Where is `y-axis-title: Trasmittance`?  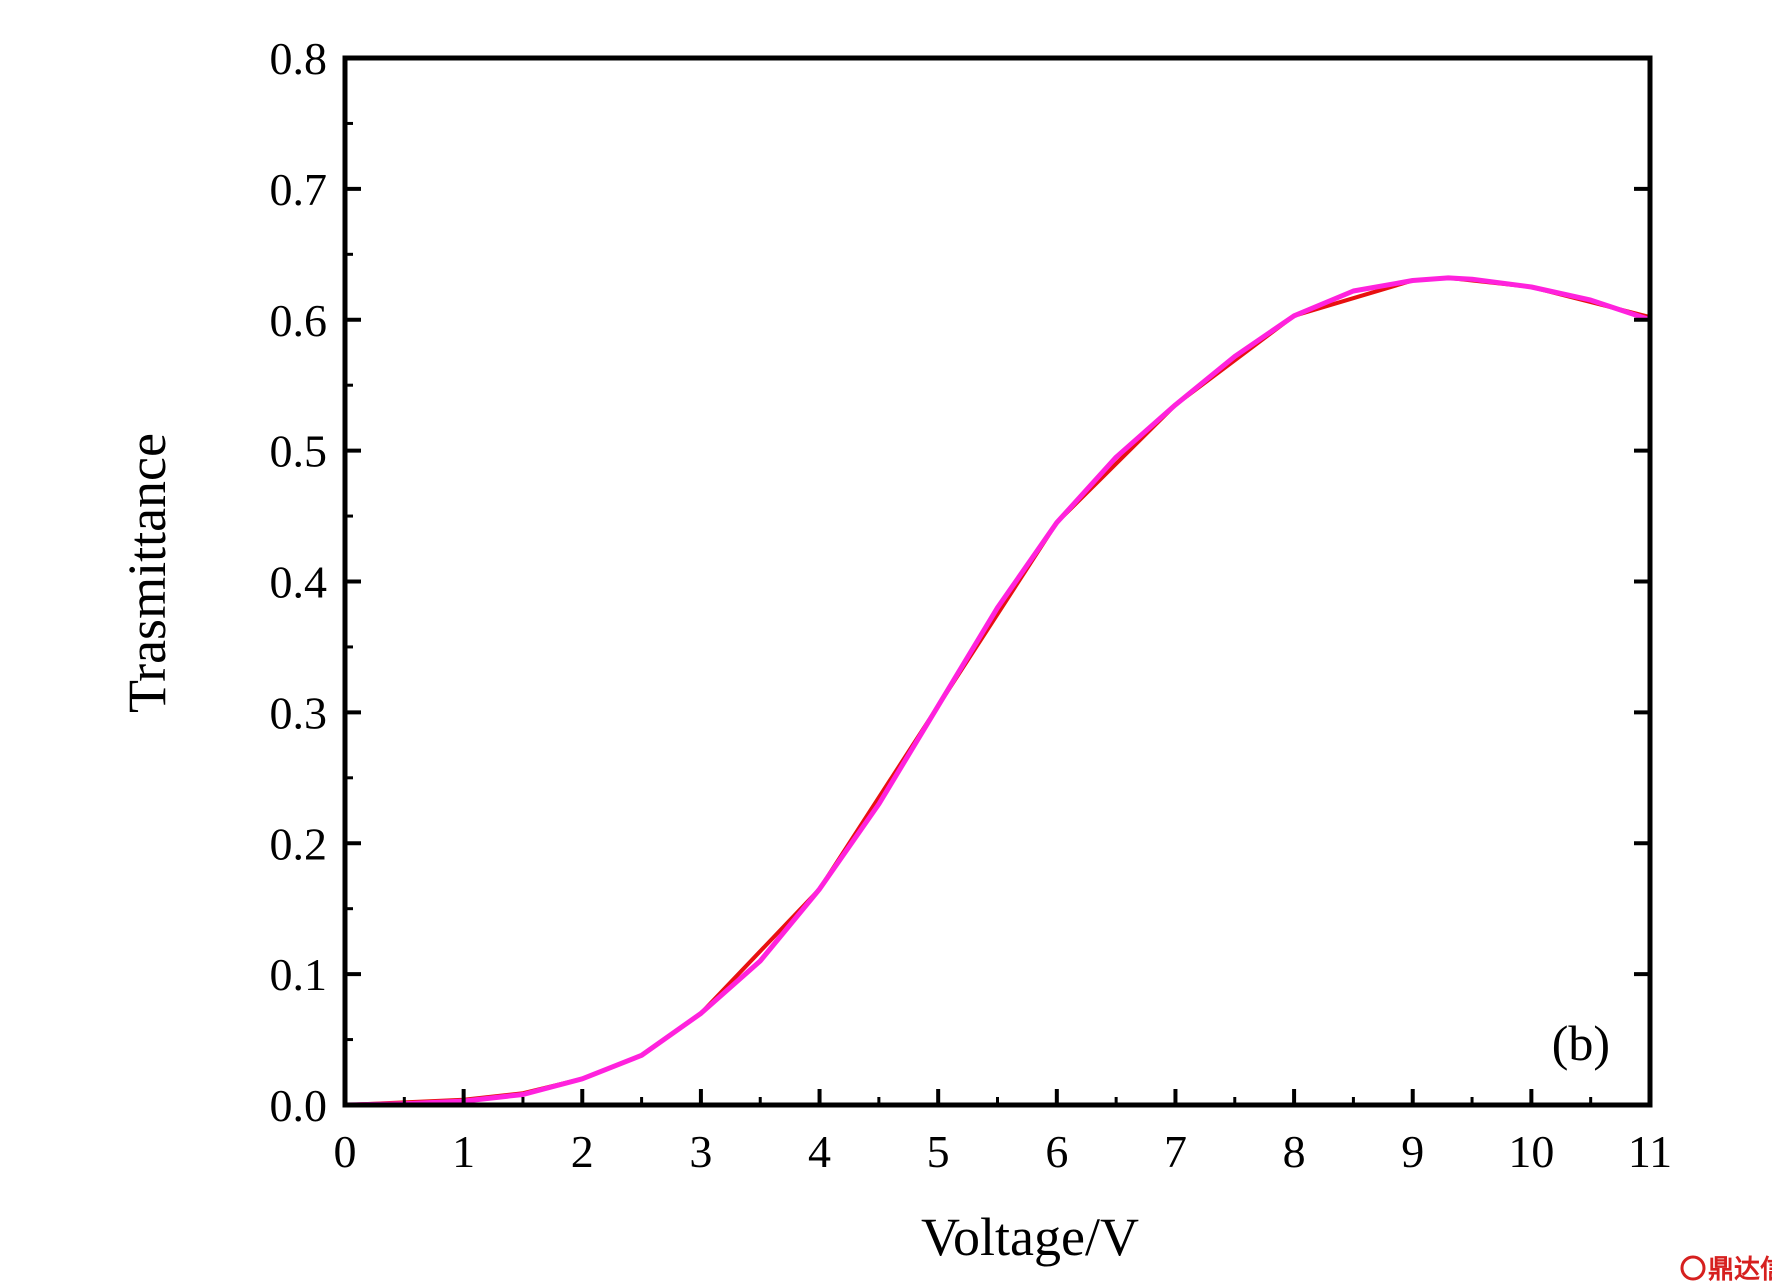 y-axis-title: Trasmittance is located at coordinates (147, 573).